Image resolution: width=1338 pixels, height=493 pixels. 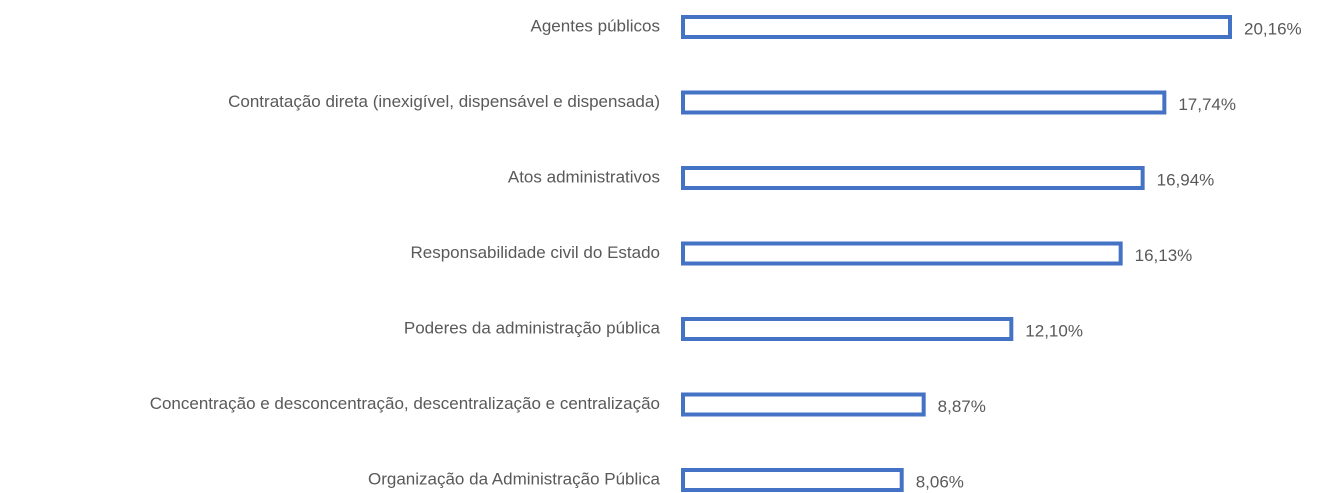 What do you see at coordinates (1054, 330) in the screenshot?
I see `value-label: 12,10%` at bounding box center [1054, 330].